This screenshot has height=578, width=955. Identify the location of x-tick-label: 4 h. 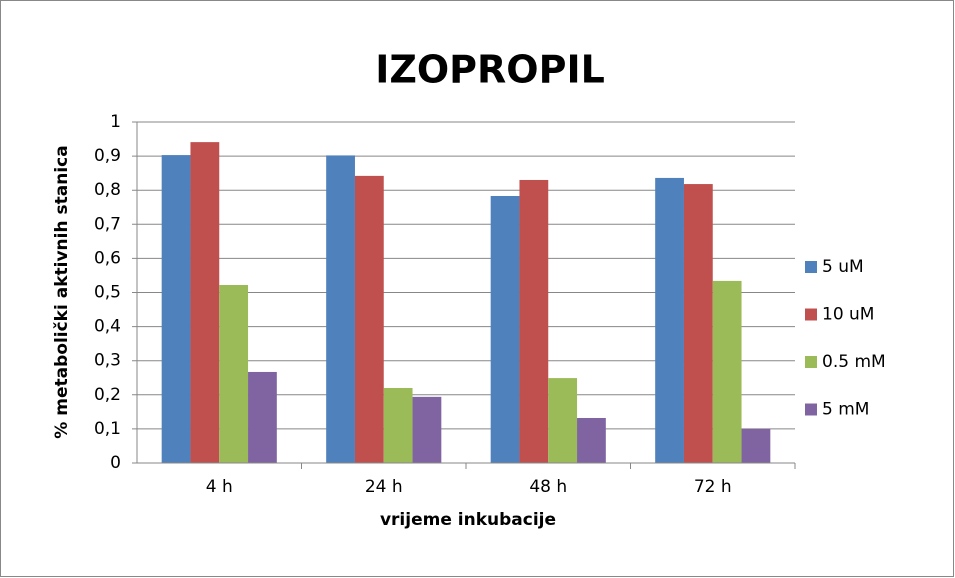
(219, 487).